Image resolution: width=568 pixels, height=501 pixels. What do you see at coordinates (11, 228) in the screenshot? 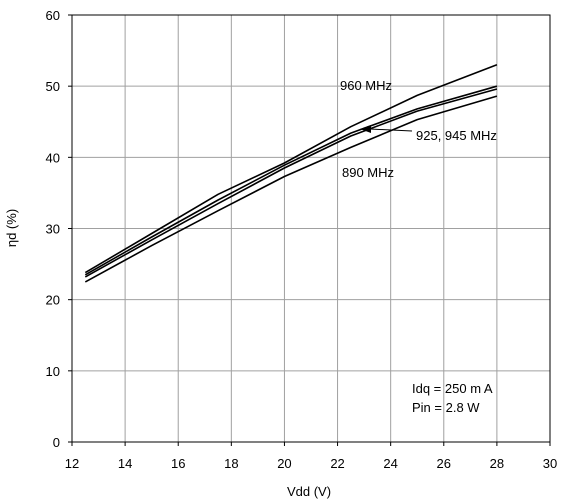
I see `y-axis-label: ηd (%)` at bounding box center [11, 228].